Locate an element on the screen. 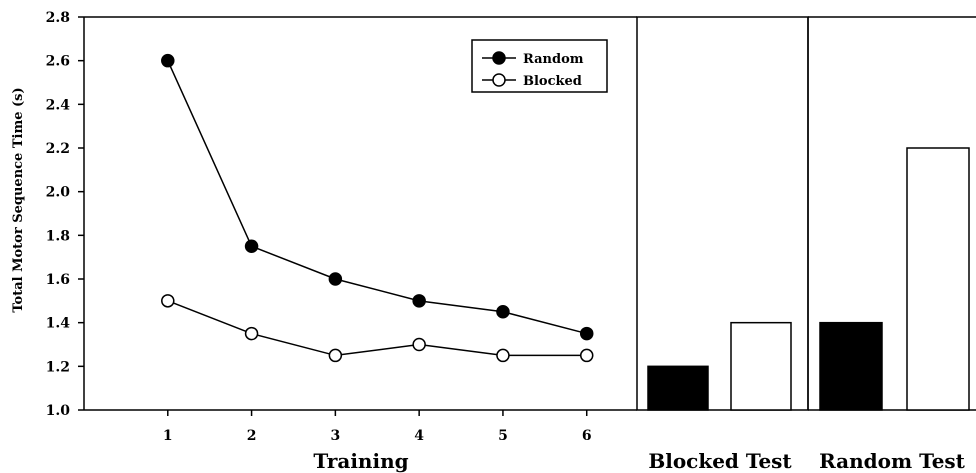 The width and height of the screenshot is (976, 473). y-tick-label: 1.6 is located at coordinates (58, 280).